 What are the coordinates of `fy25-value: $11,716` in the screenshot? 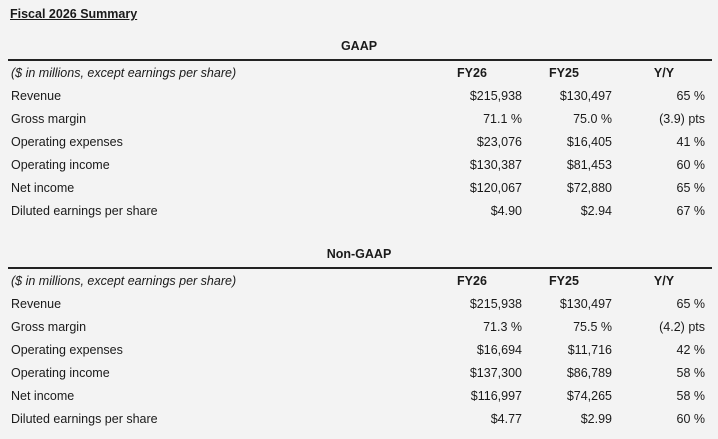 It's located at (589, 350).